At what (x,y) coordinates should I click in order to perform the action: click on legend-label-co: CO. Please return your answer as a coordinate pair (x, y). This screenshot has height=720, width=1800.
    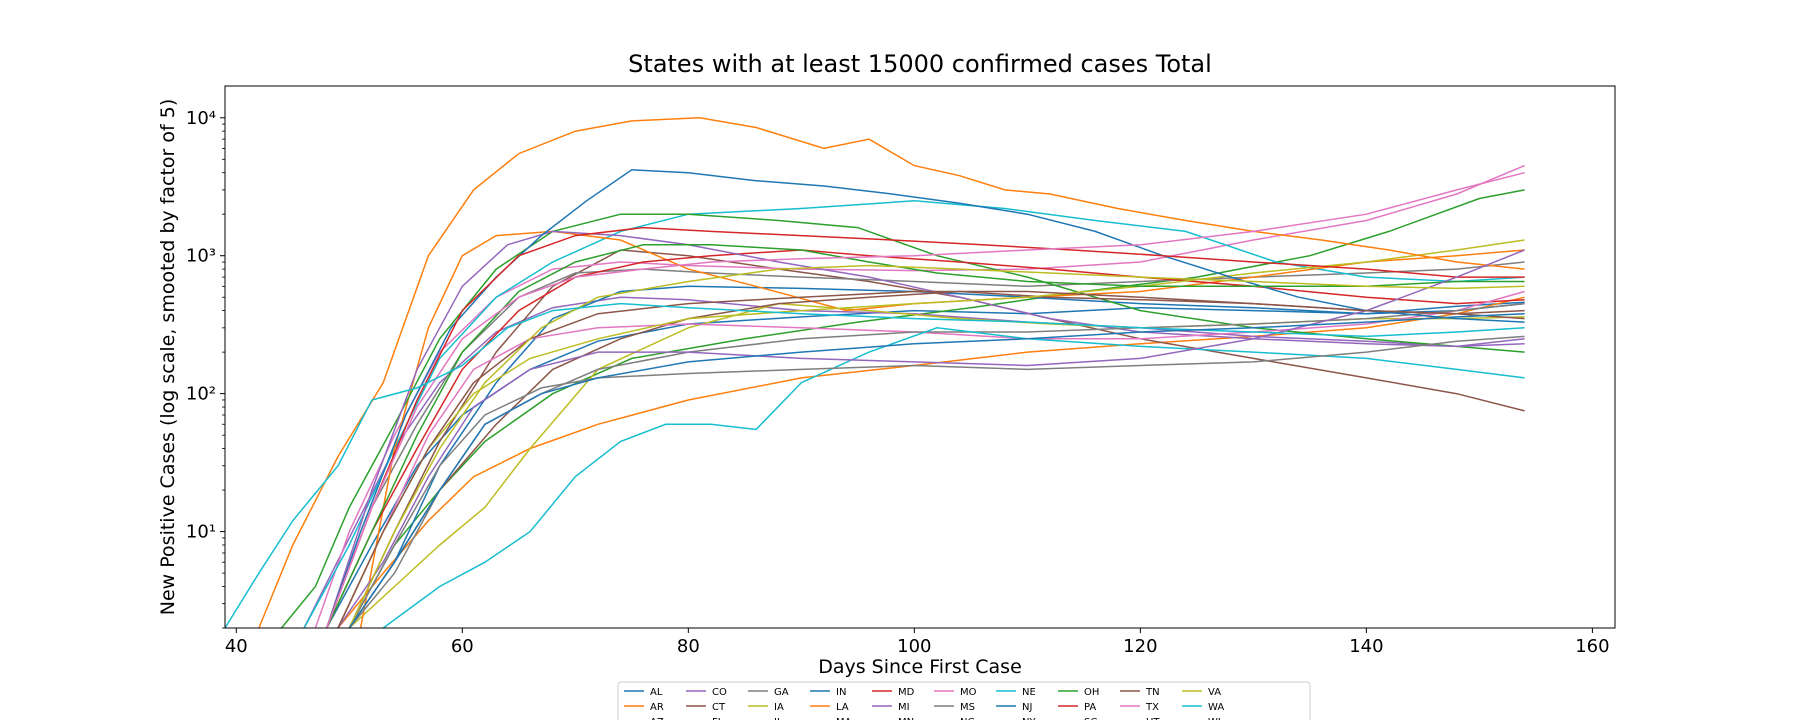
    Looking at the image, I should click on (719, 692).